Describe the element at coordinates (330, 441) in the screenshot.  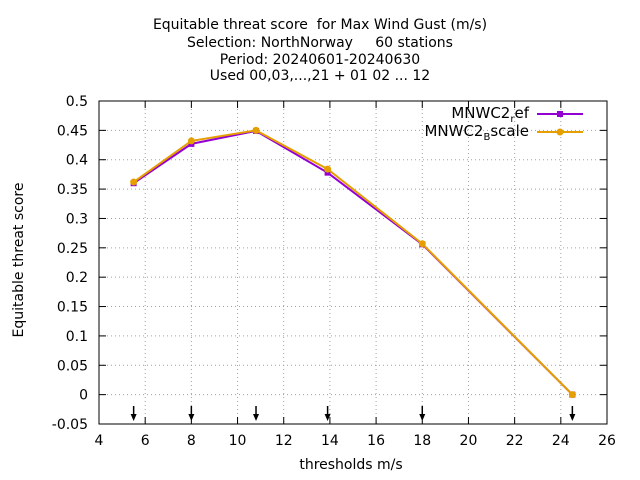
I see `x-tick-label: 14` at that location.